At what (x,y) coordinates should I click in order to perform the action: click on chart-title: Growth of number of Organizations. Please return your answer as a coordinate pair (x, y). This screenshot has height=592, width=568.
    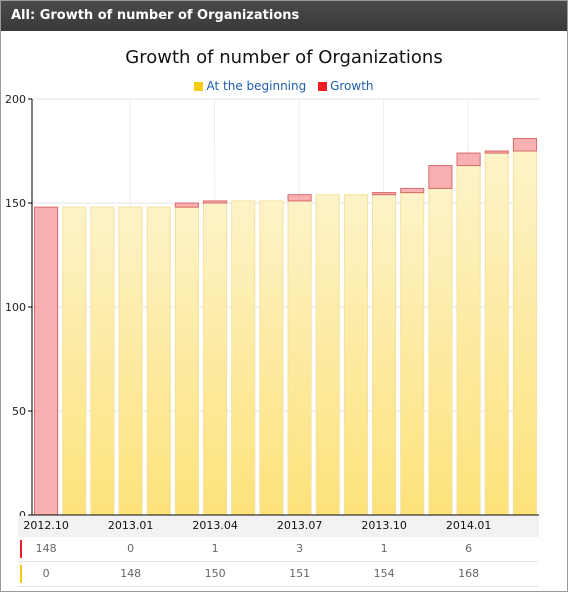
    Looking at the image, I should click on (284, 57).